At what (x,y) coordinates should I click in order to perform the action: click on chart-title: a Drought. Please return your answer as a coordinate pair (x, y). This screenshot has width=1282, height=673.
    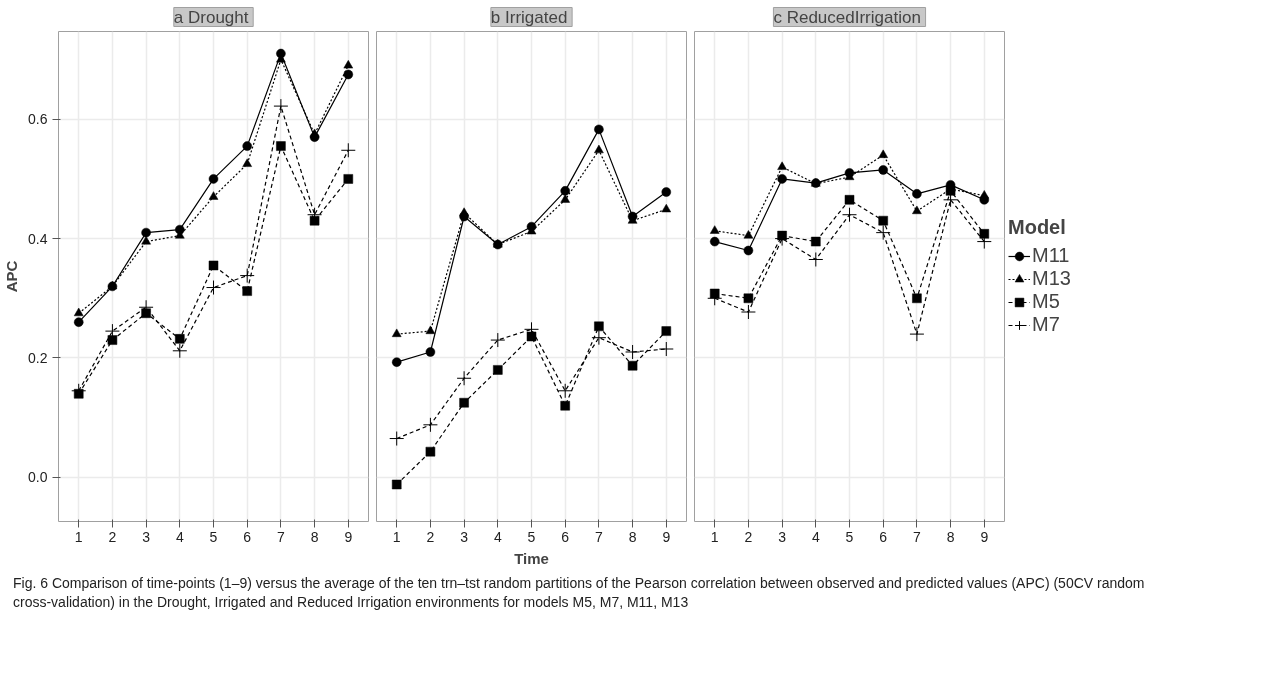
    Looking at the image, I should click on (211, 17).